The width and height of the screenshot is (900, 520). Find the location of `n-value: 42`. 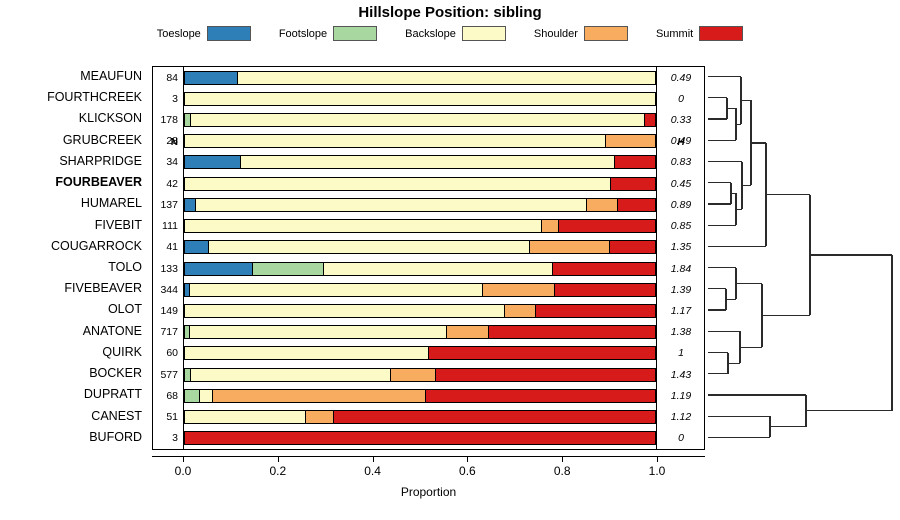

n-value: 42 is located at coordinates (172, 183).